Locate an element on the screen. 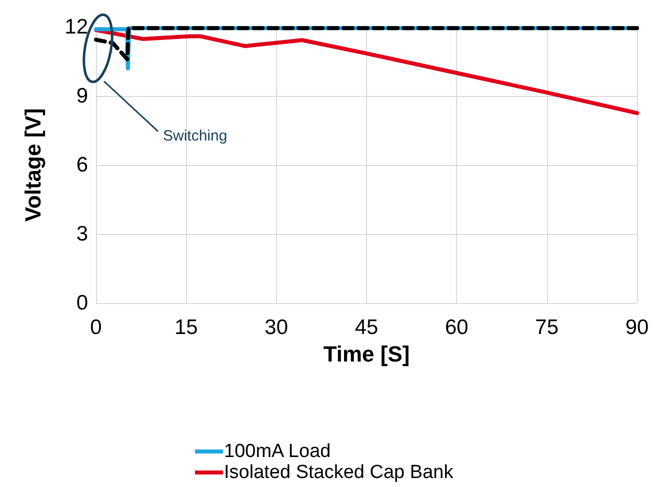 Image resolution: width=654 pixels, height=487 pixels. y-tick-label: 0 is located at coordinates (82, 303).